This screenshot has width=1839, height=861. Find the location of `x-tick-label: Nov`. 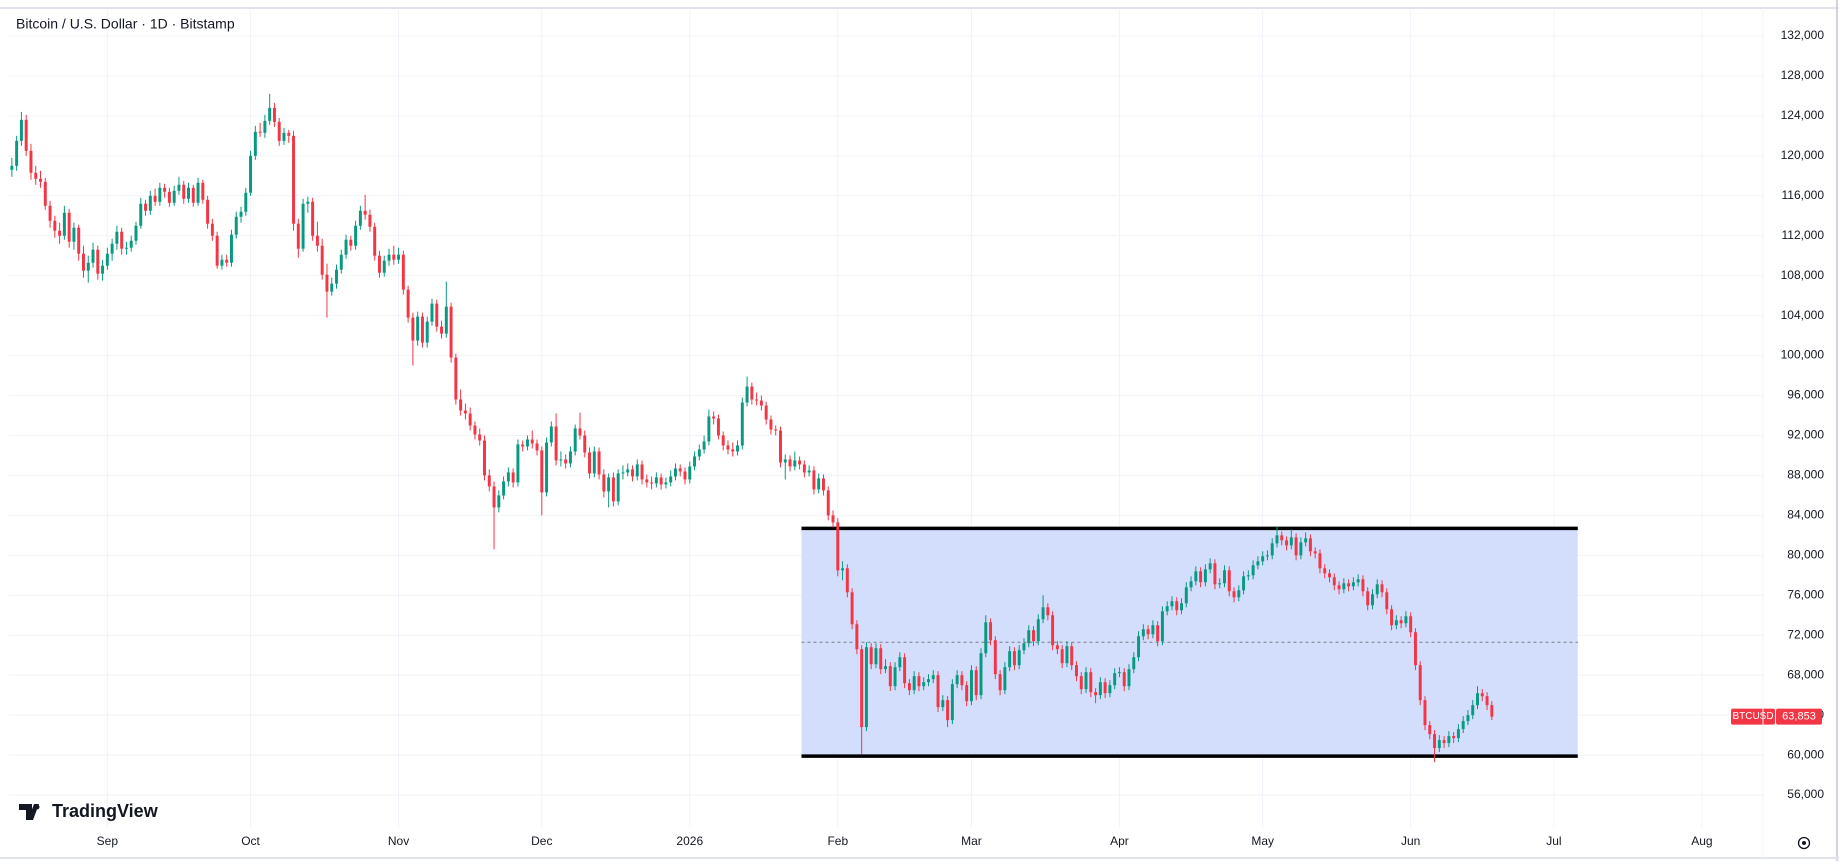

x-tick-label: Nov is located at coordinates (398, 841).